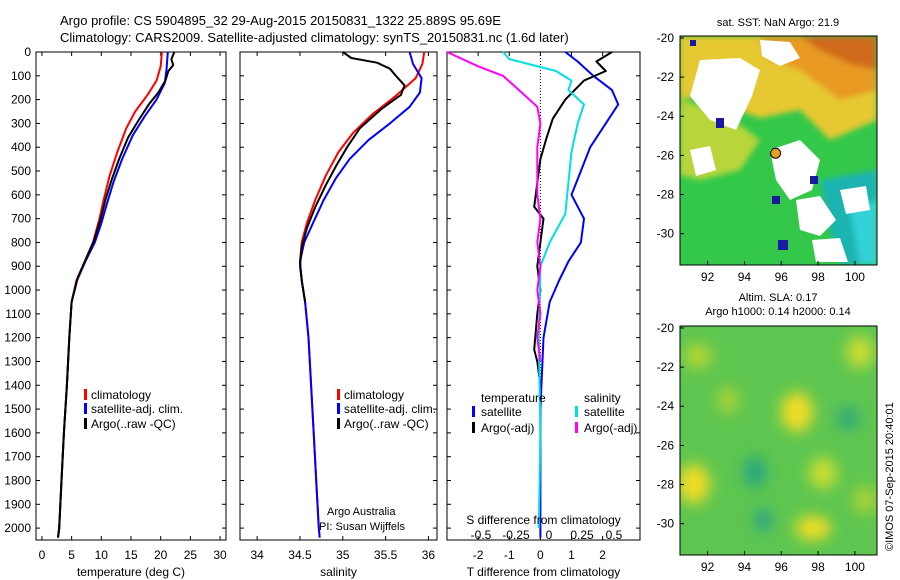  Describe the element at coordinates (257, 555) in the screenshot. I see `x-tick-label: 34` at that location.